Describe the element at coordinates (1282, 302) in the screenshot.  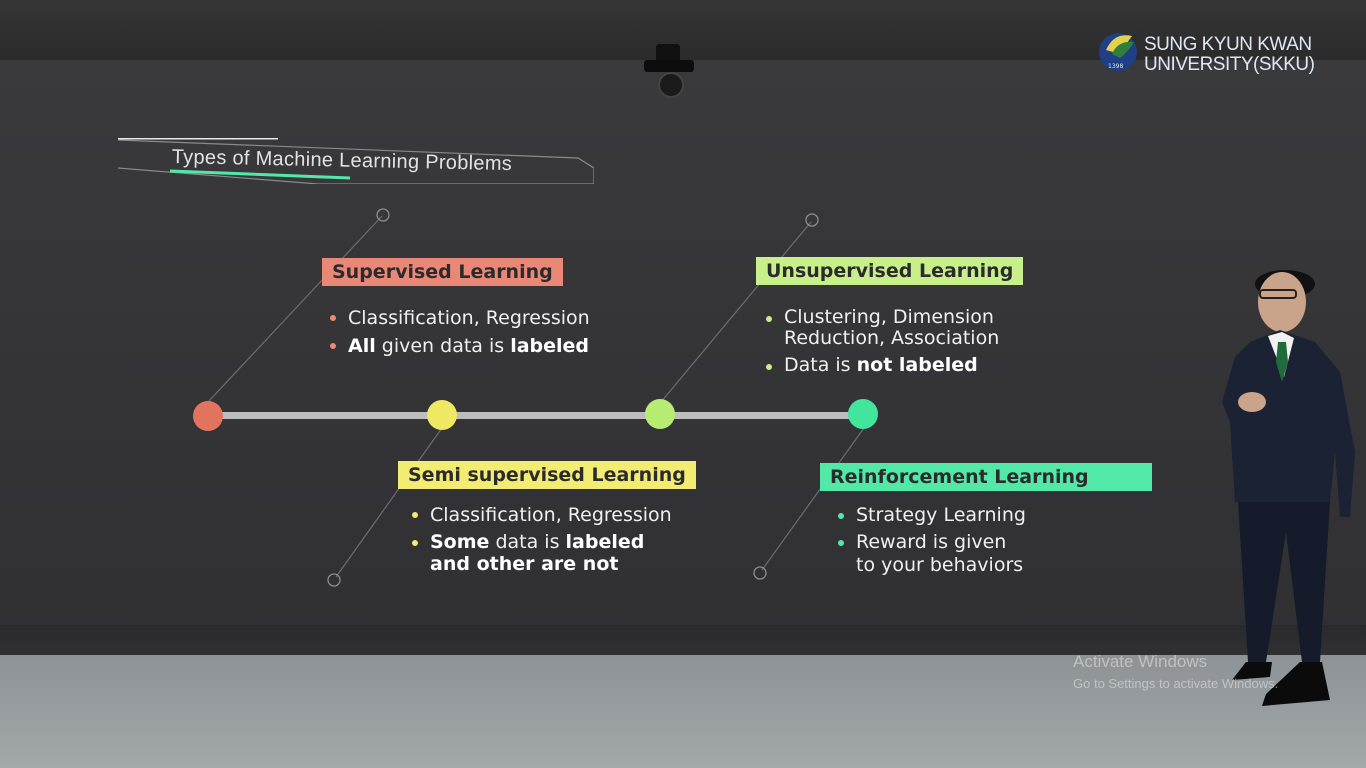
I see `presenter-face` at that location.